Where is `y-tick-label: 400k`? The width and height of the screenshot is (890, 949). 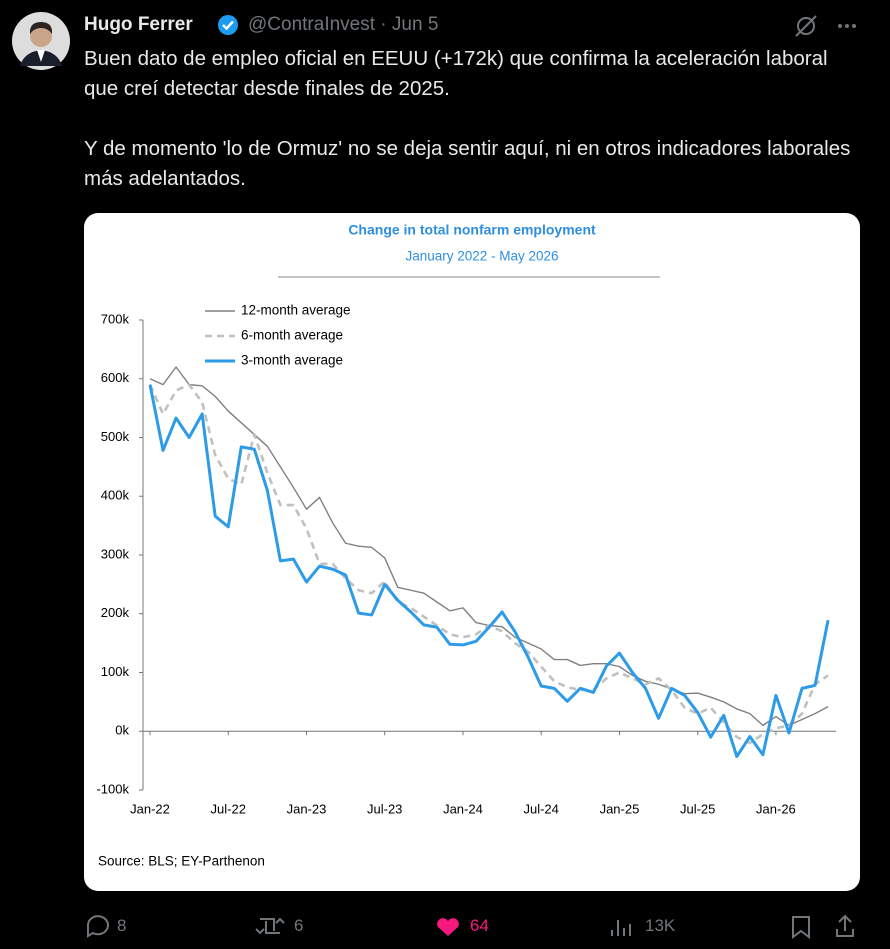 y-tick-label: 400k is located at coordinates (115, 495).